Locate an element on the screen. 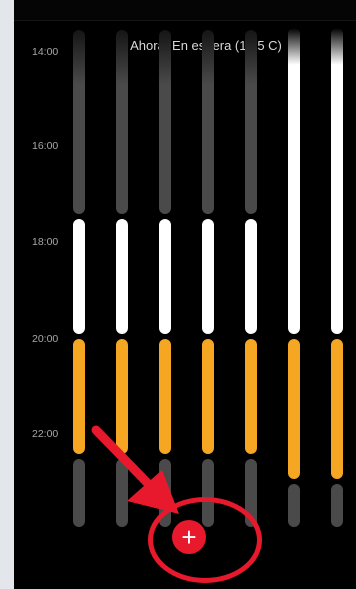  time-label-20: 20:00 is located at coordinates (45, 339).